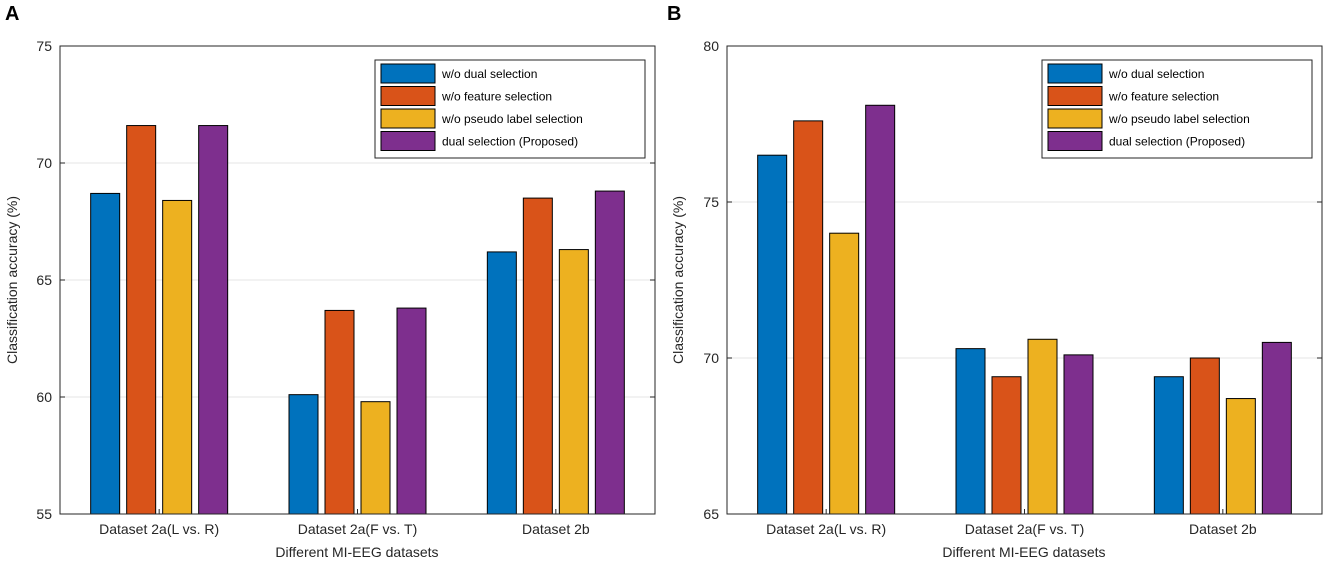 Image resolution: width=1325 pixels, height=564 pixels. I want to click on panel-a-y-tick-label: 60, so click(44, 397).